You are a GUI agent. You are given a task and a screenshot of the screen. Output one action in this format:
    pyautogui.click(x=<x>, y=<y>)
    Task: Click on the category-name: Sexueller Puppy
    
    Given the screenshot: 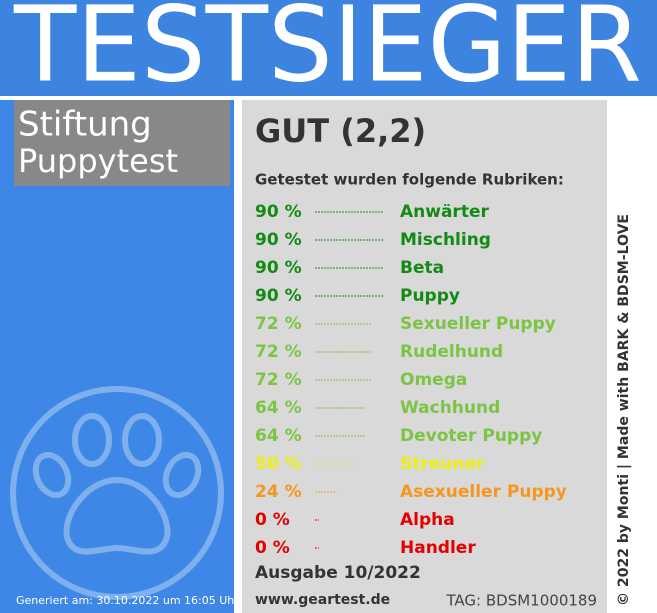 What is the action you would take?
    pyautogui.click(x=478, y=324)
    